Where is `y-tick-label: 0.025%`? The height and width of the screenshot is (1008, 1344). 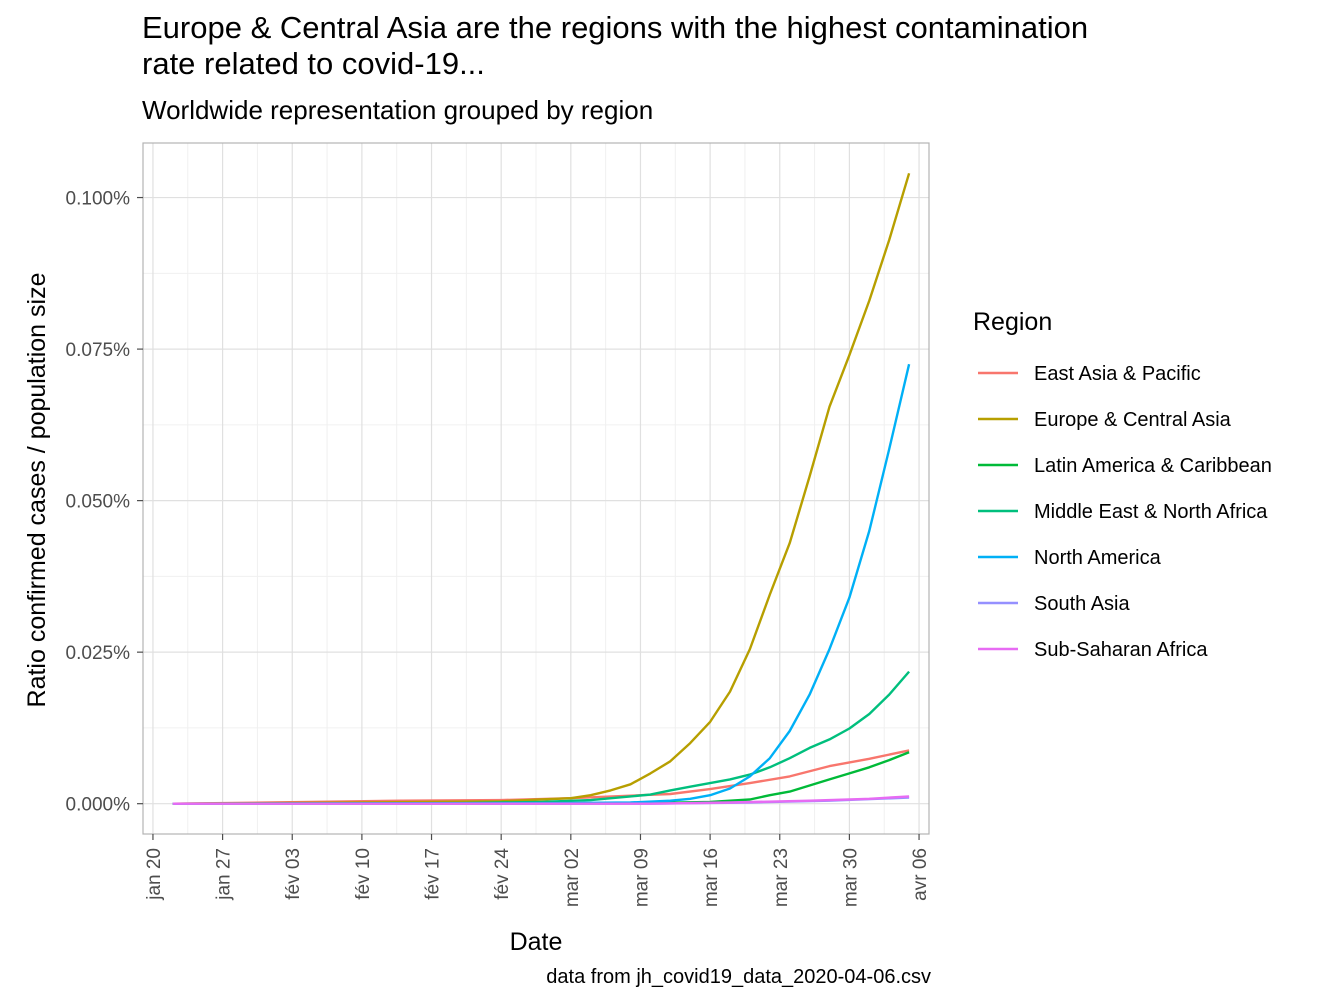
y-tick-label: 0.025% is located at coordinates (98, 653).